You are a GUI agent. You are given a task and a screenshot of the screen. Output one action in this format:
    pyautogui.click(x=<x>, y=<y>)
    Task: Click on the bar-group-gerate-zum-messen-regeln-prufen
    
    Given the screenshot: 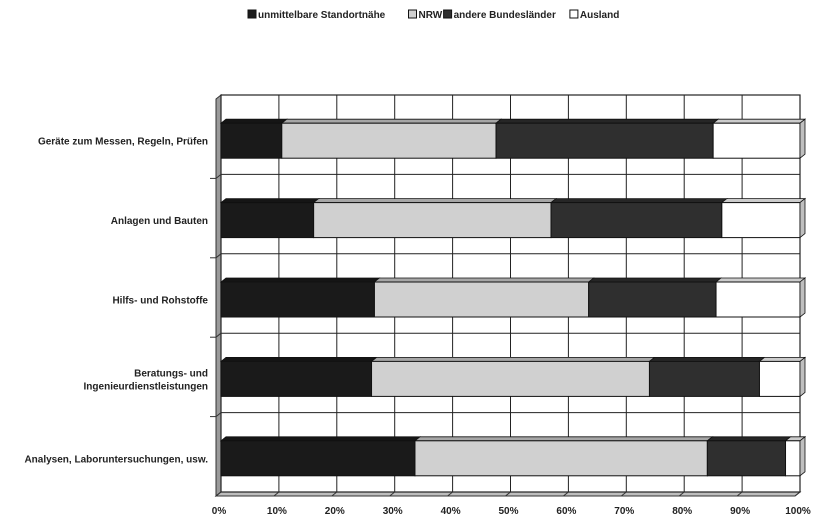 What is the action you would take?
    pyautogui.click(x=513, y=139)
    